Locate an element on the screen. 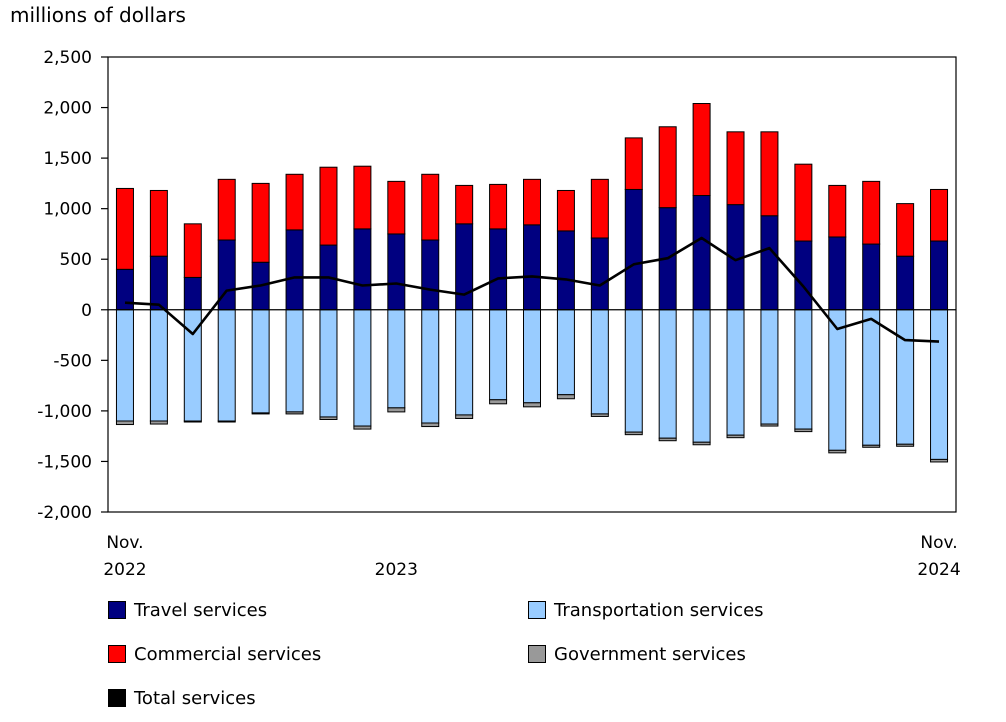 The height and width of the screenshot is (722, 1006). x-tick-label: 2023 is located at coordinates (396, 570).